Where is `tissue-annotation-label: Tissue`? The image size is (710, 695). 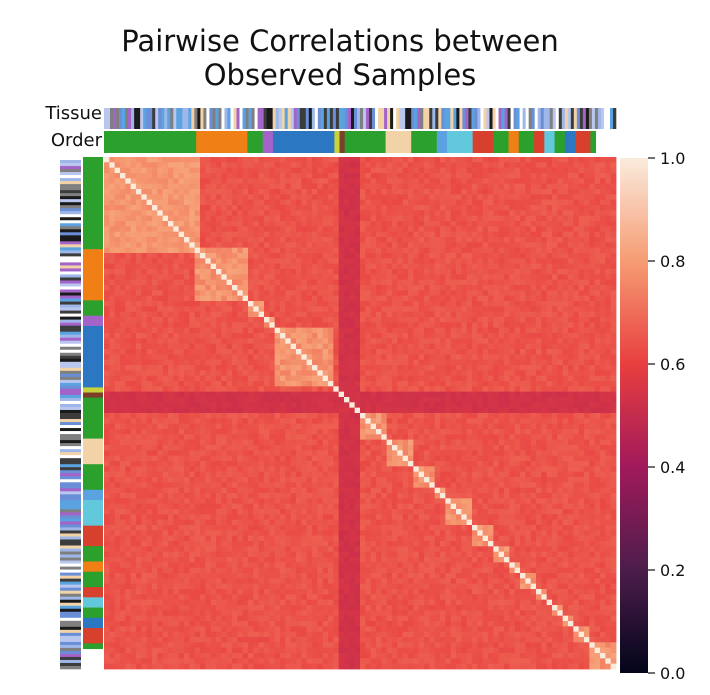 tissue-annotation-label: Tissue is located at coordinates (73, 113).